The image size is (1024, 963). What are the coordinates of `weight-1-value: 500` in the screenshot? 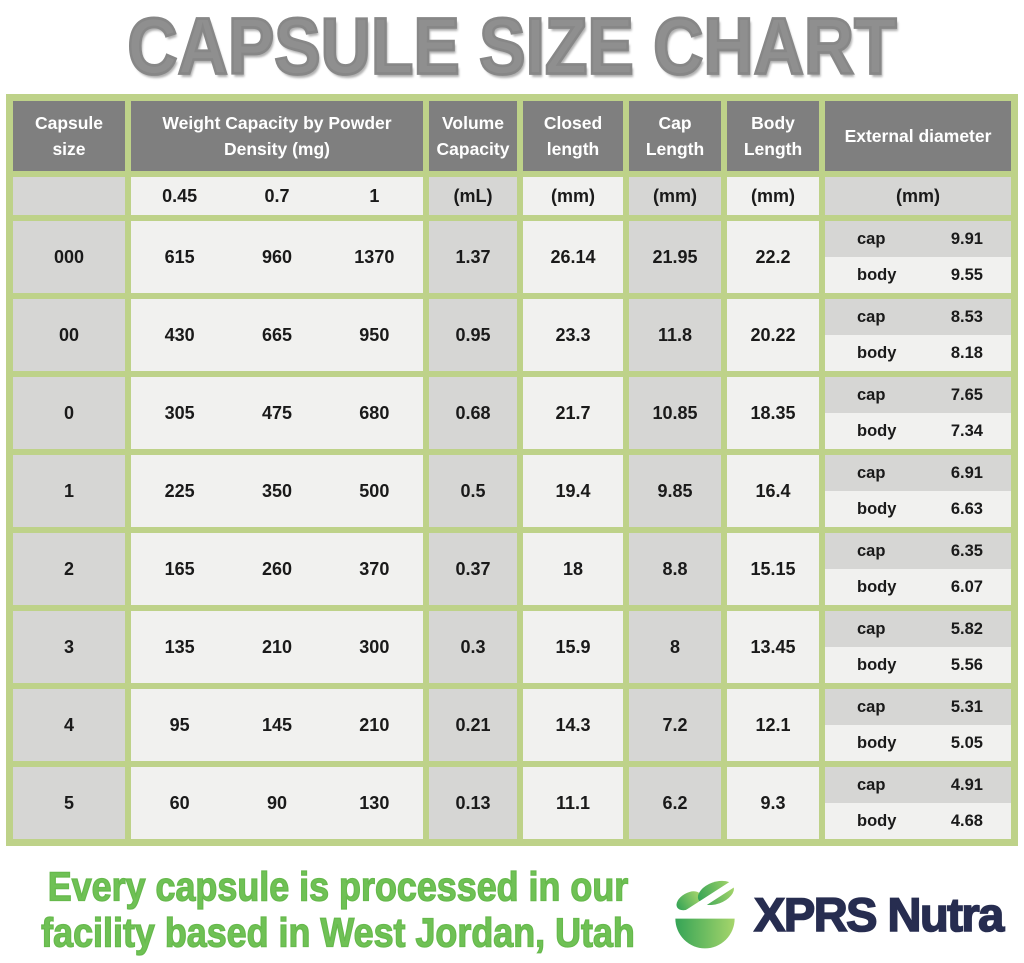 It's located at (374, 490).